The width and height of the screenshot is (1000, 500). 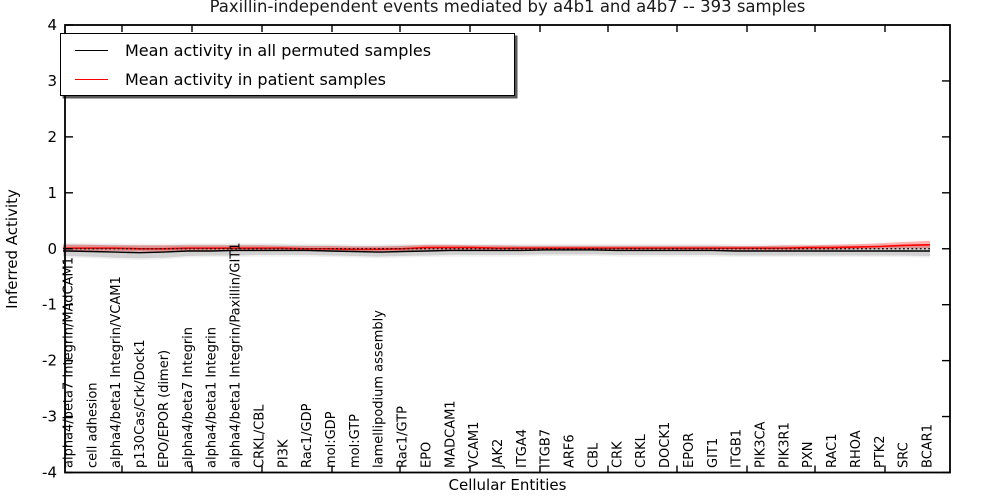 What do you see at coordinates (91, 79) in the screenshot?
I see `patient-line-swatch` at bounding box center [91, 79].